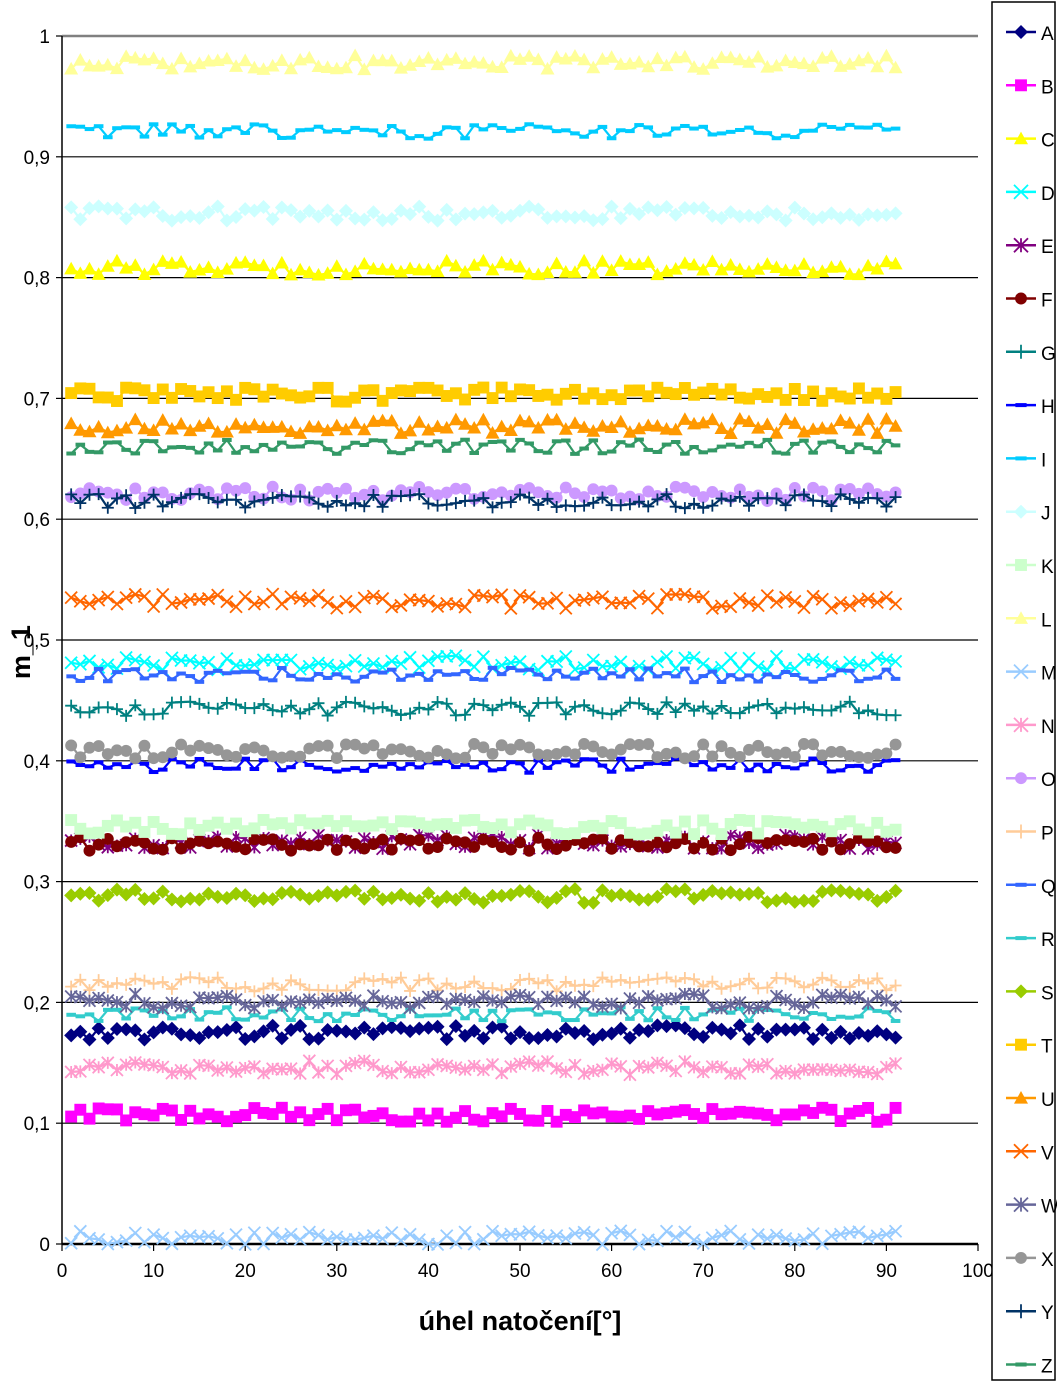 This screenshot has width=1057, height=1383. I want to click on legend-item-H: H, so click(1030, 407).